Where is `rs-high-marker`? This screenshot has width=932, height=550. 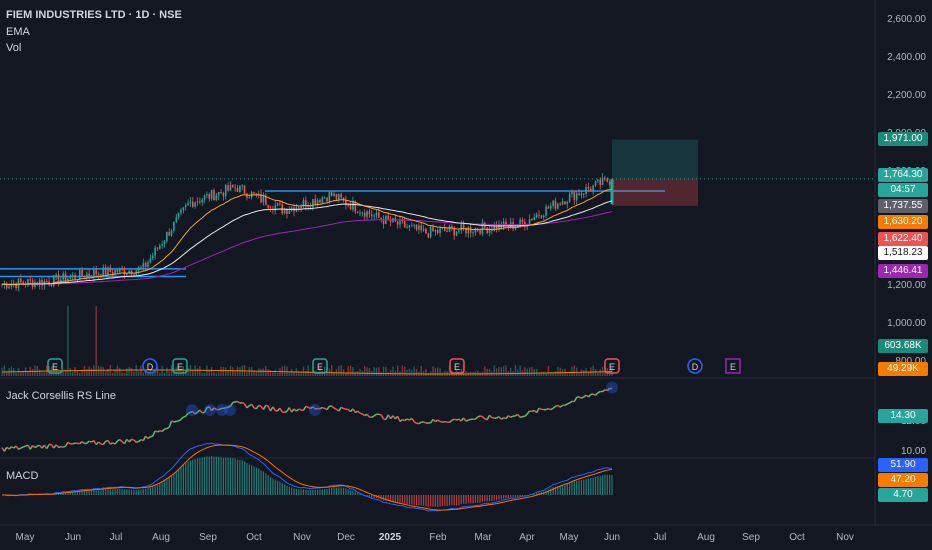 rs-high-marker is located at coordinates (192, 410).